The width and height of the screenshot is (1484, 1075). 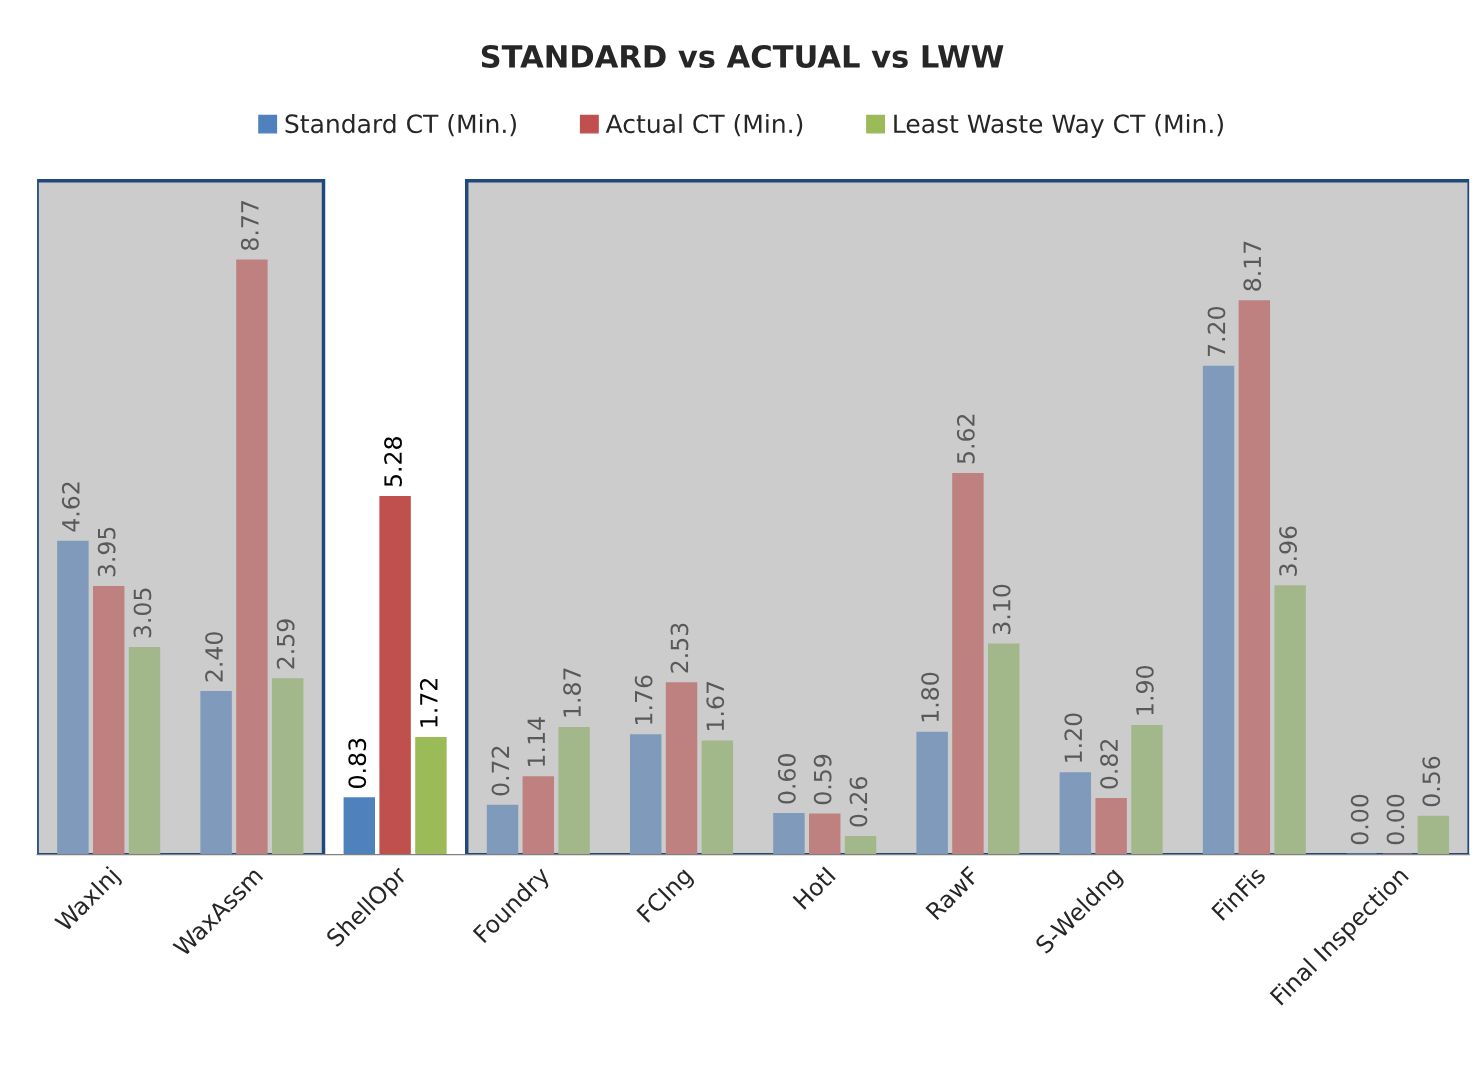 I want to click on data-label: 0.83, so click(x=357, y=763).